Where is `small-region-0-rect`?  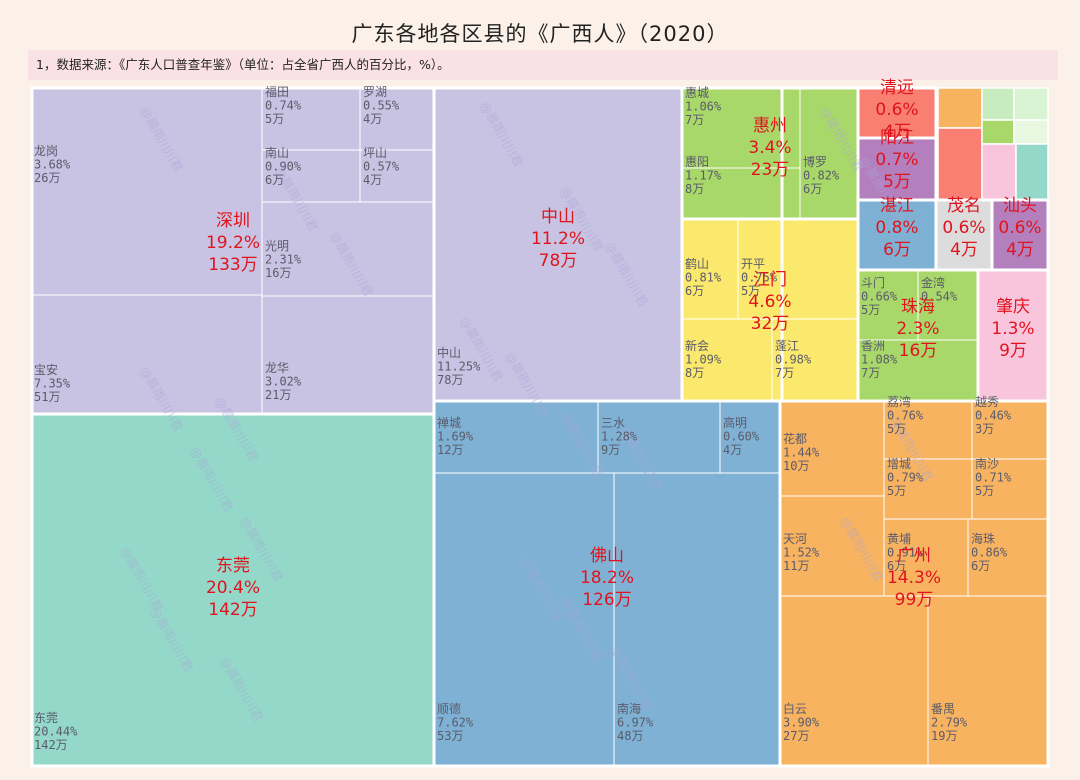
small-region-0-rect is located at coordinates (960, 108).